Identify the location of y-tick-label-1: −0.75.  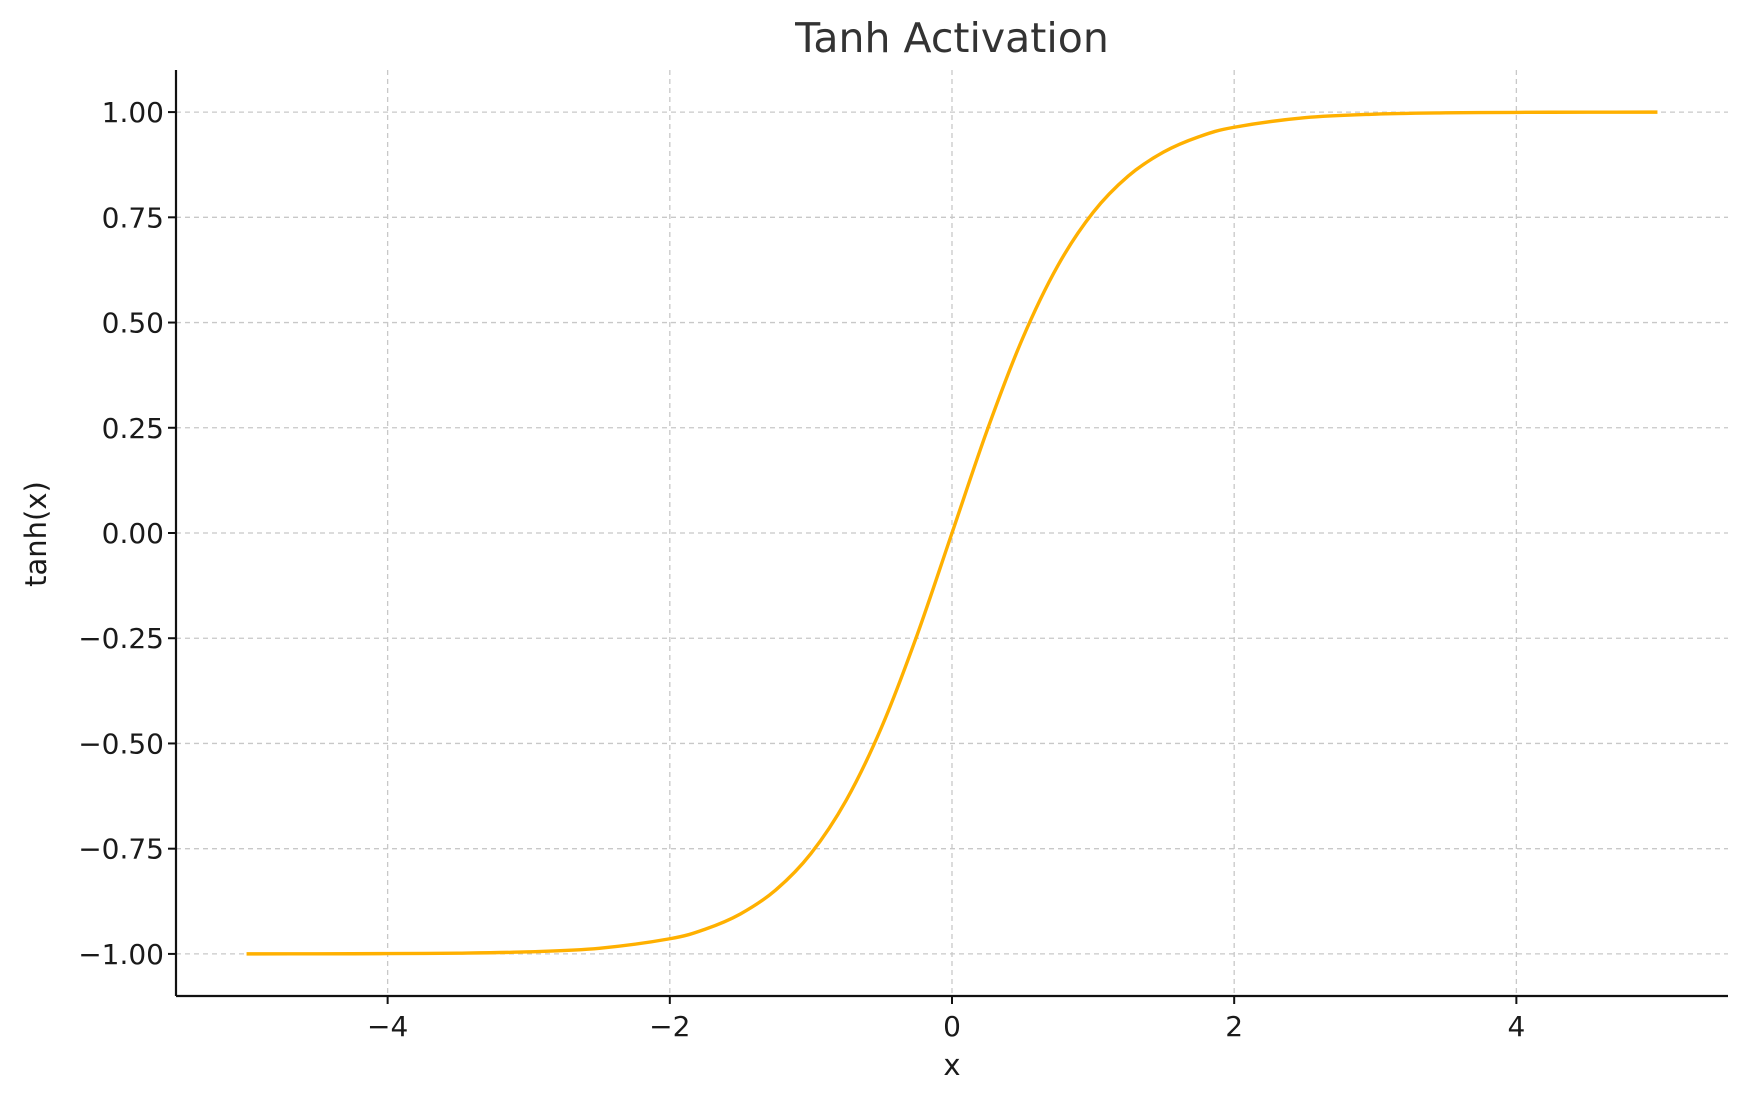
(121, 849).